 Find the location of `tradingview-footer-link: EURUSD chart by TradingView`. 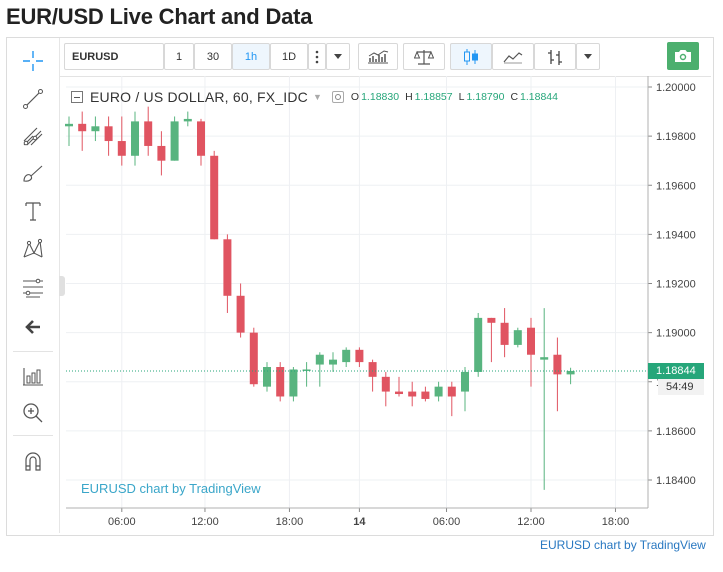

tradingview-footer-link: EURUSD chart by TradingView is located at coordinates (623, 545).